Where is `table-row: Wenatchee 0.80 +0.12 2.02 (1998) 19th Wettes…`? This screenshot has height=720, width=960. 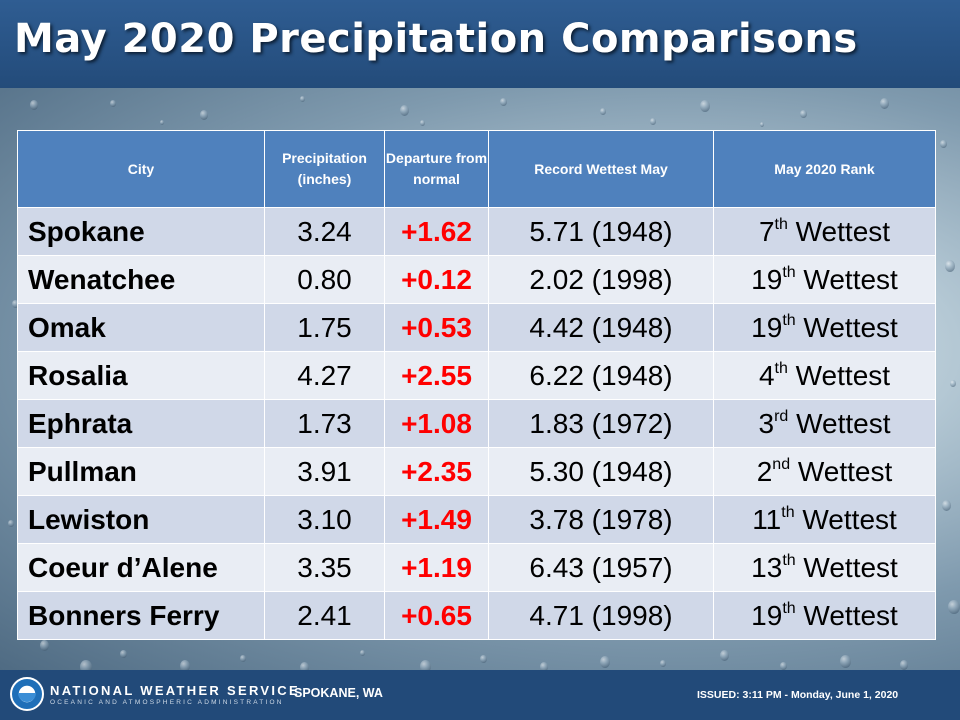
table-row: Wenatchee 0.80 +0.12 2.02 (1998) 19th Wettes… is located at coordinates (476, 279).